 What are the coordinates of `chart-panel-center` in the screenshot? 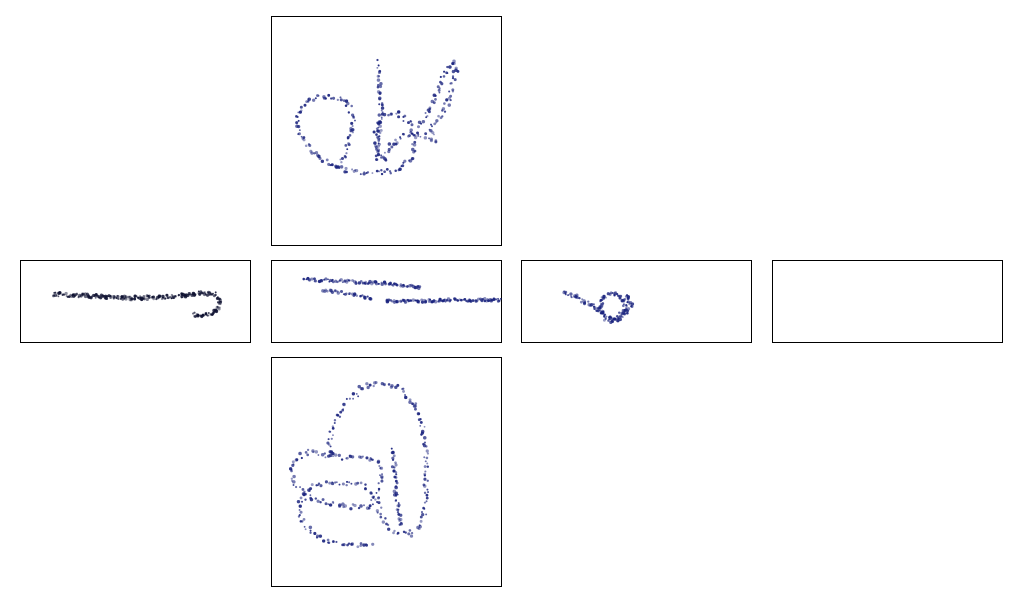 It's located at (386, 301).